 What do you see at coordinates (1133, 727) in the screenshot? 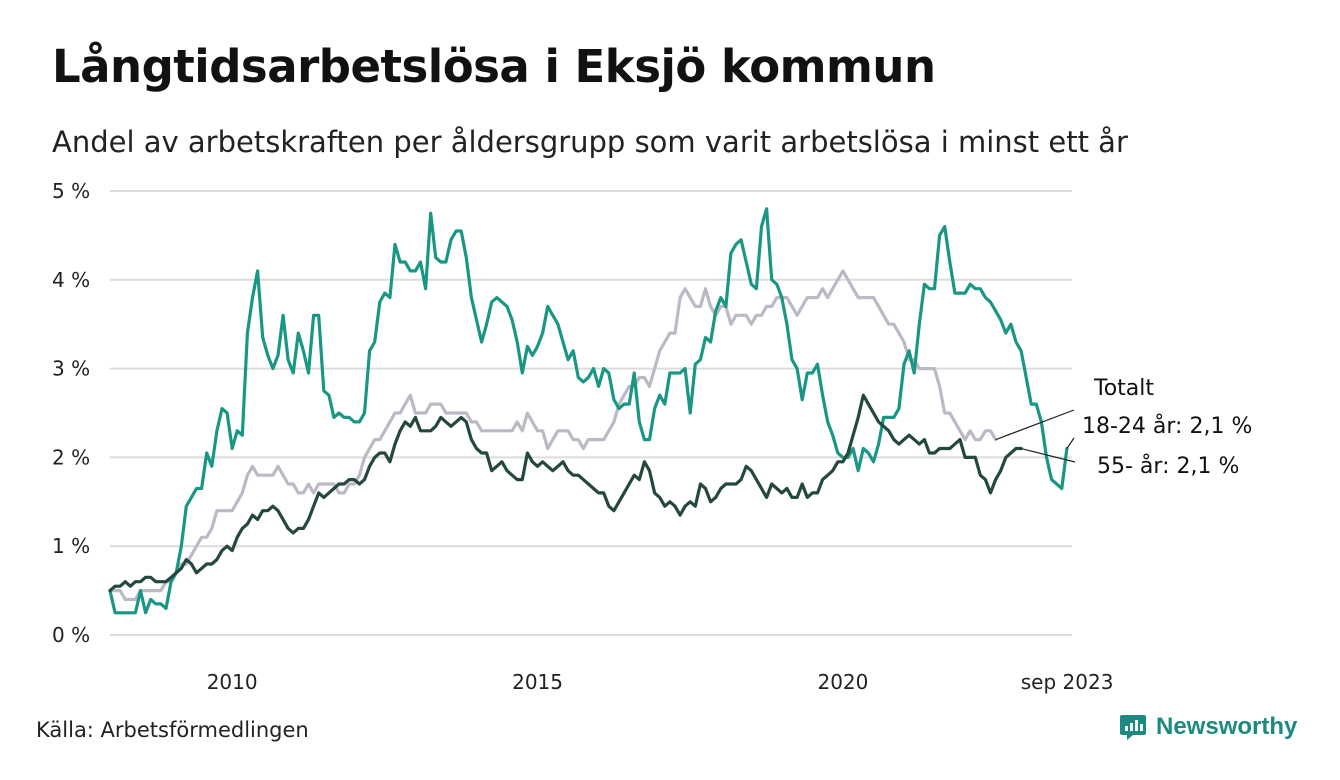
I see `newsworthy-icon` at bounding box center [1133, 727].